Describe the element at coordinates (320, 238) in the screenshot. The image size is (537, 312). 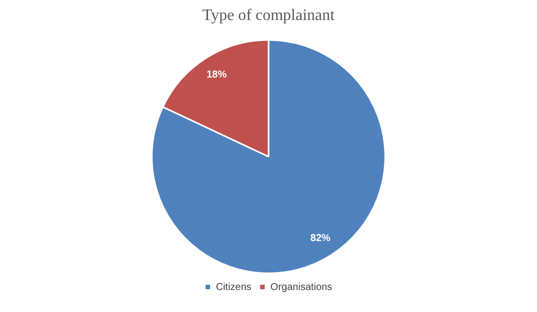
I see `data-label: 82%` at that location.